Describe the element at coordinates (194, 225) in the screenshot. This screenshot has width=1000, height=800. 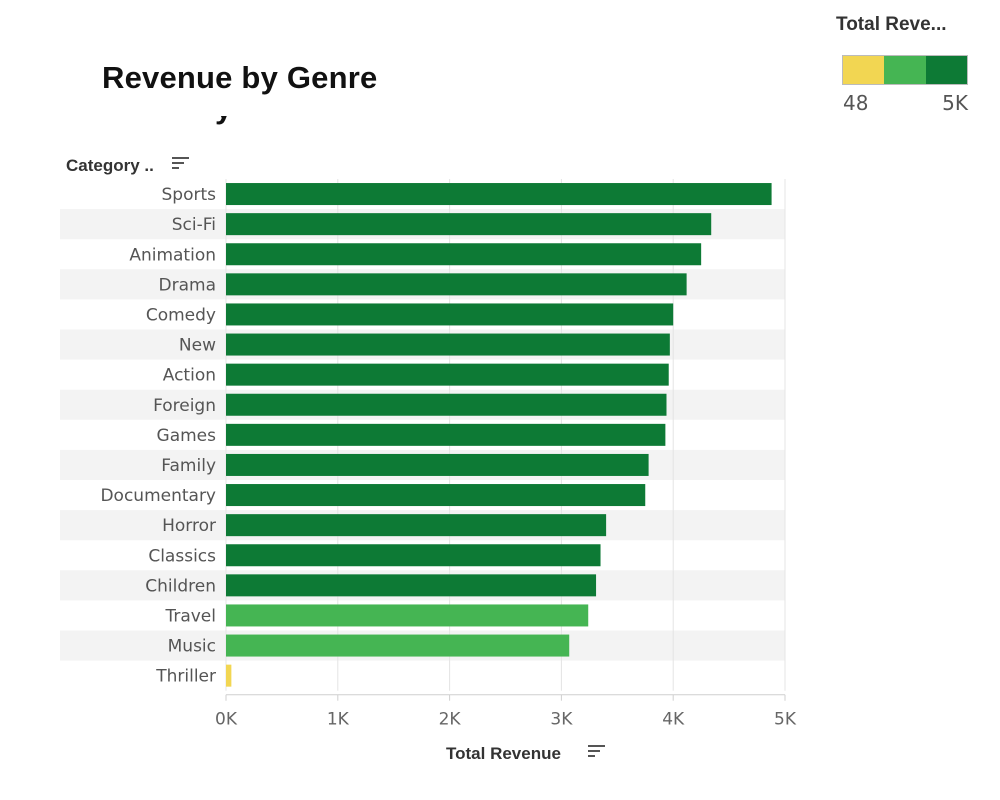
I see `category-label: Sci-Fi` at that location.